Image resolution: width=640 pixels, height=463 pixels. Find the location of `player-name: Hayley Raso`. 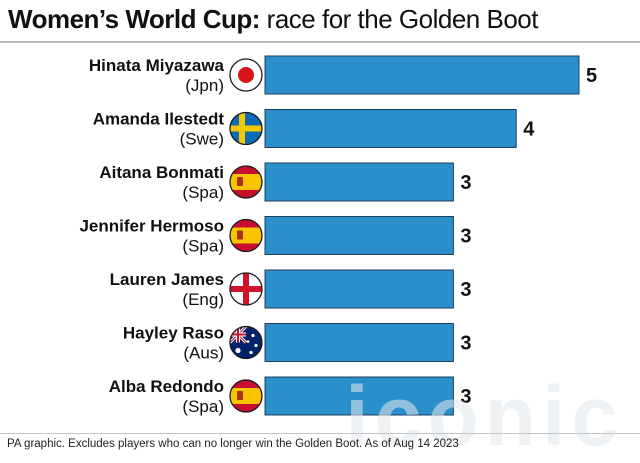

player-name: Hayley Raso is located at coordinates (173, 333).